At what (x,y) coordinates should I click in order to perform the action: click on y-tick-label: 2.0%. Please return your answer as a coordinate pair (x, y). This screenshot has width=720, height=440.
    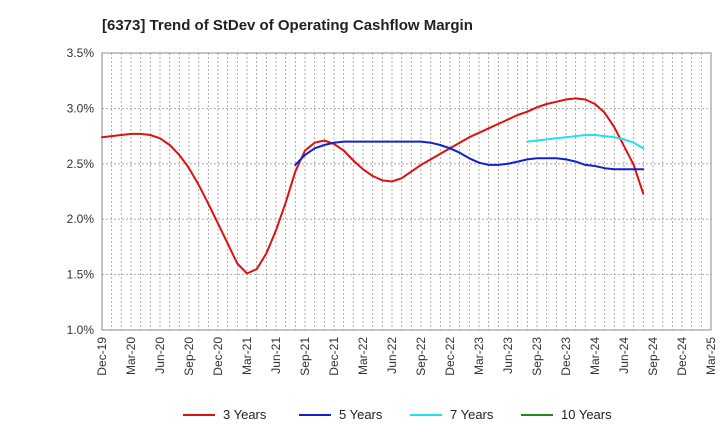
    Looking at the image, I should click on (81, 219).